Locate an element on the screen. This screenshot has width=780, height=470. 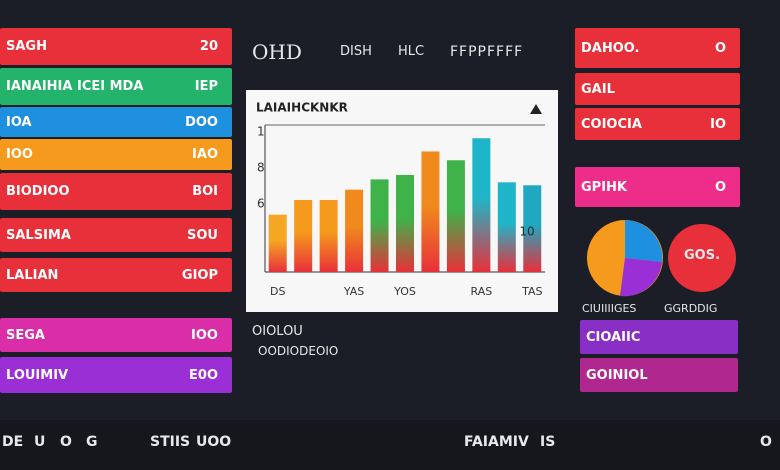
row-value: IOO is located at coordinates (204, 335).